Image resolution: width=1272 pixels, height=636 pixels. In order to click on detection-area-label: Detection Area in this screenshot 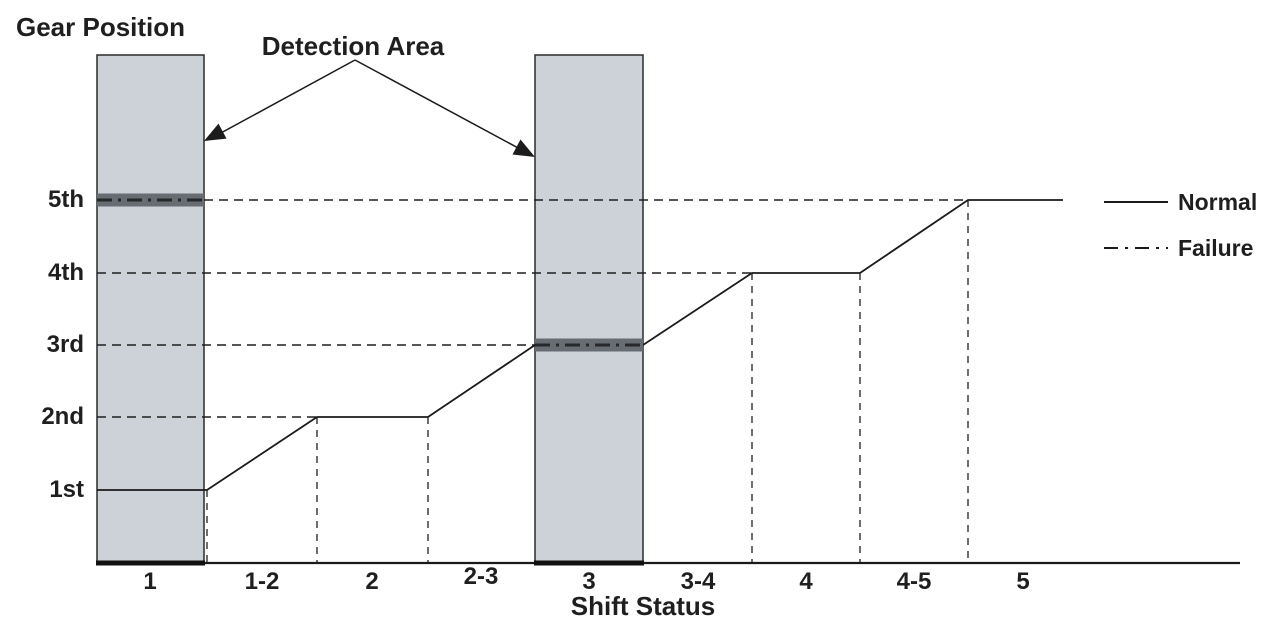, I will do `click(353, 46)`.